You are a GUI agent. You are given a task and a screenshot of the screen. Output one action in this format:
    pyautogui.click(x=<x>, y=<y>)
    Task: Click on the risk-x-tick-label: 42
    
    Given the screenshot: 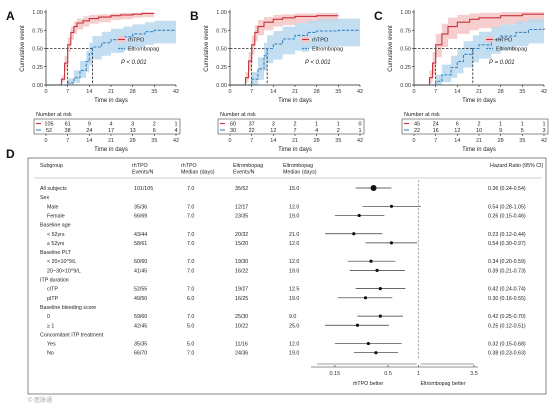 What is the action you would take?
    pyautogui.click(x=176, y=141)
    